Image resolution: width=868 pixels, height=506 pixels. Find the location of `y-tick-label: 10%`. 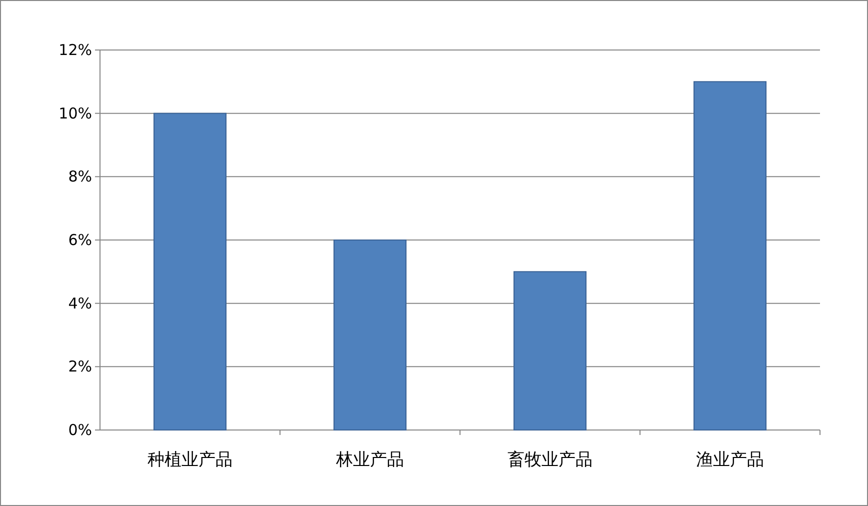

y-tick-label: 10% is located at coordinates (75, 113).